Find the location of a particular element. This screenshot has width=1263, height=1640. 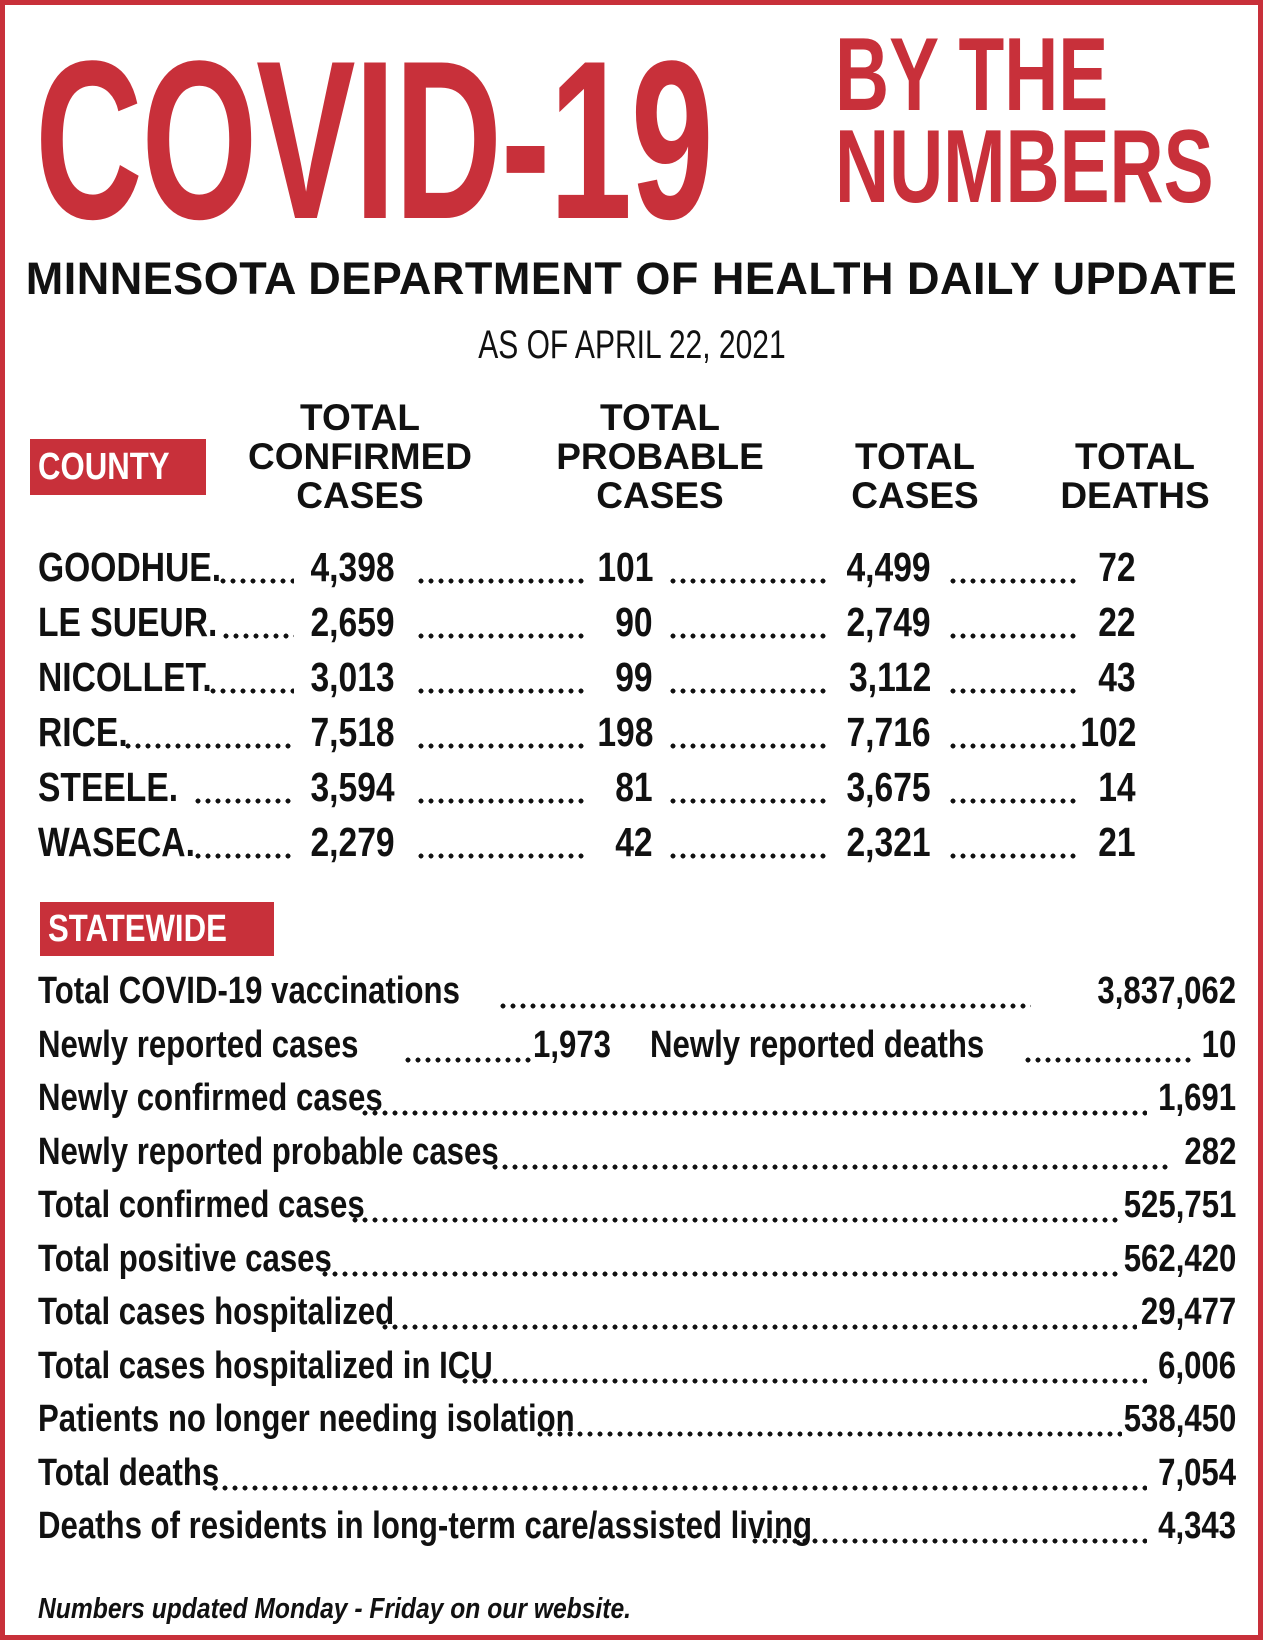

county-name: RICE. is located at coordinates (83, 732).